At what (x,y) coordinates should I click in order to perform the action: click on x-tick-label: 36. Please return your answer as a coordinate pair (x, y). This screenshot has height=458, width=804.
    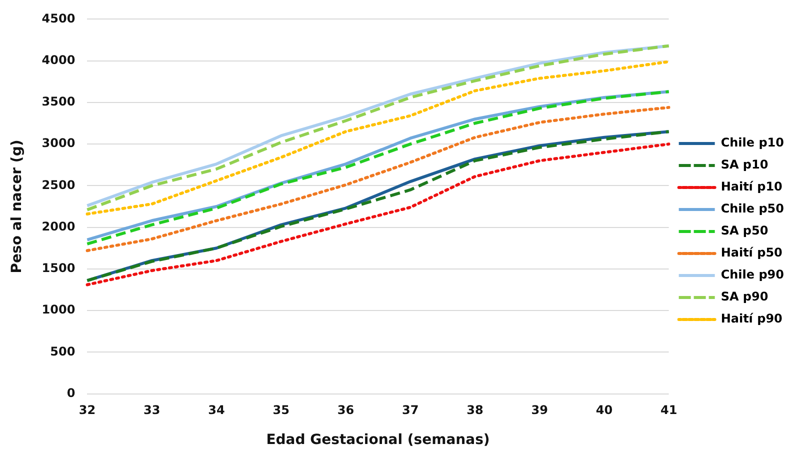
    Looking at the image, I should click on (345, 410).